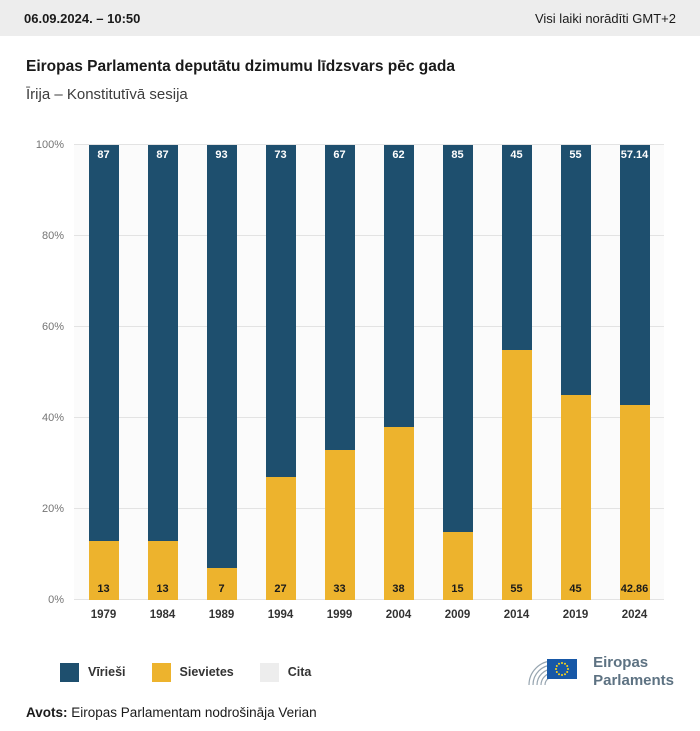  Describe the element at coordinates (280, 155) in the screenshot. I see `bar-value-label: 73` at that location.